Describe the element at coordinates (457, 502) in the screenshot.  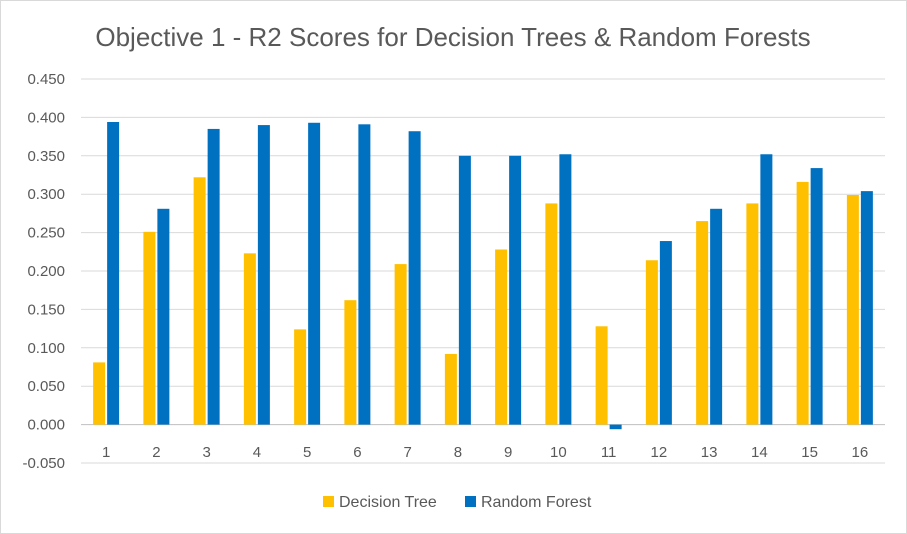
I see `legend: Decision Tree Random Forest` at that location.